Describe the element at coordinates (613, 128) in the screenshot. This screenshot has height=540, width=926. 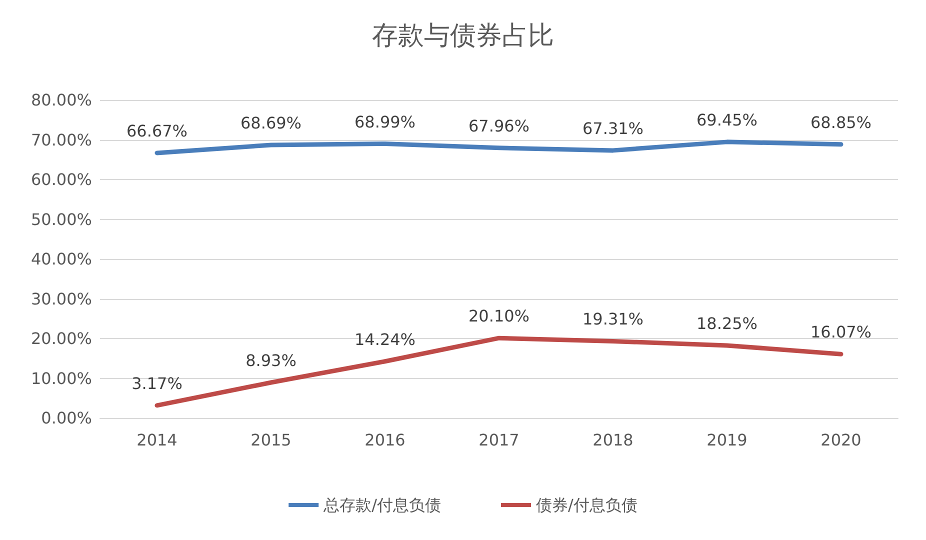
I see `data-label: 67.31%` at that location.